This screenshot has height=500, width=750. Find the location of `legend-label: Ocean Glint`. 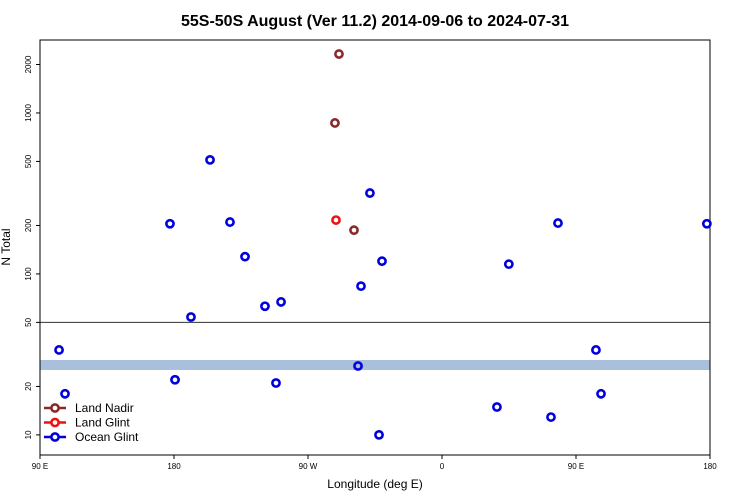

legend-label: Ocean Glint is located at coordinates (107, 437).